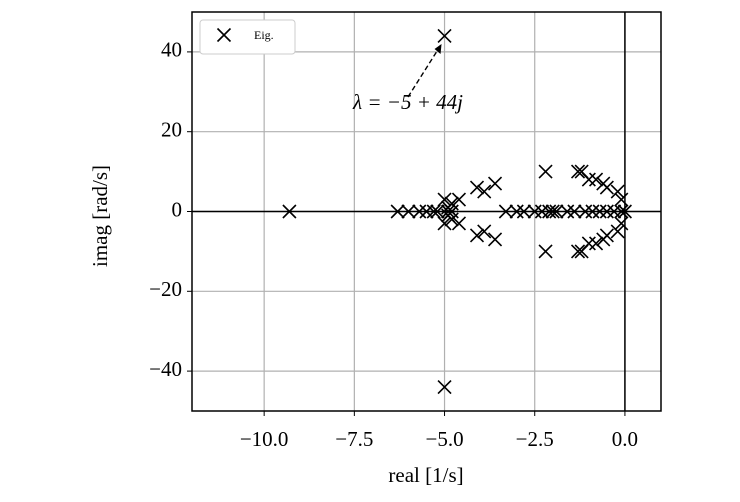  Describe the element at coordinates (171, 130) in the screenshot. I see `y-tick-label: 20` at that location.